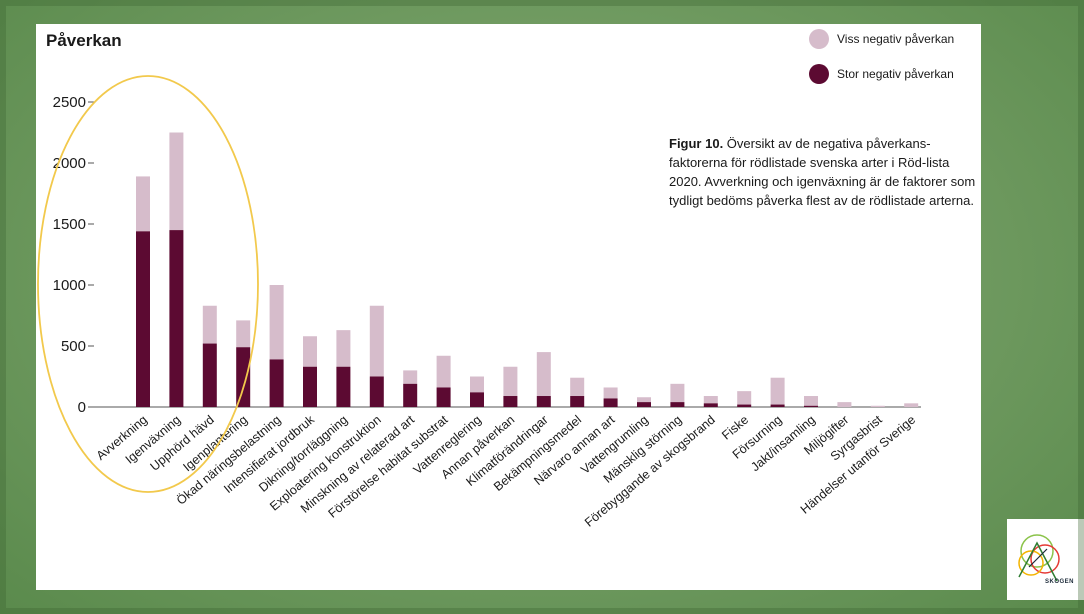  I want to click on chart-title: Påverkan, so click(84, 40).